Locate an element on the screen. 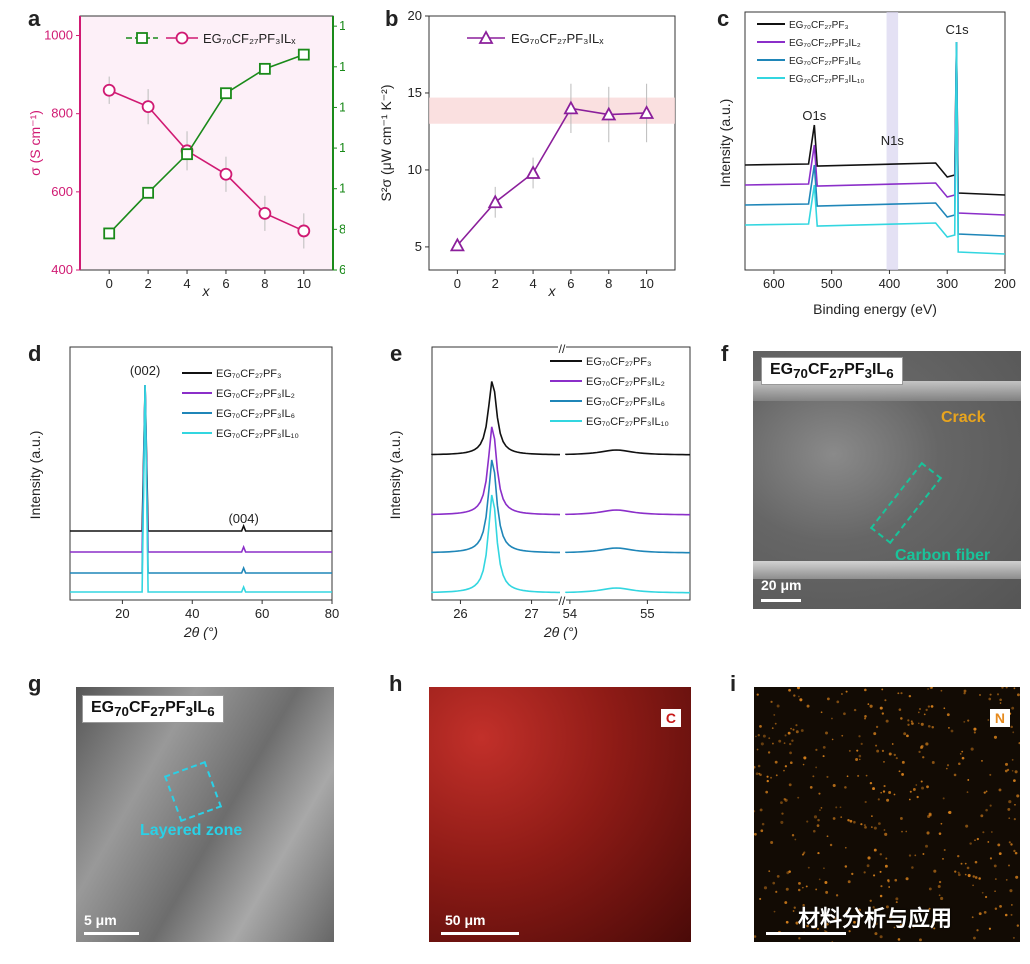  eds-map-n: N 材料分析与应用 is located at coordinates (887, 814).